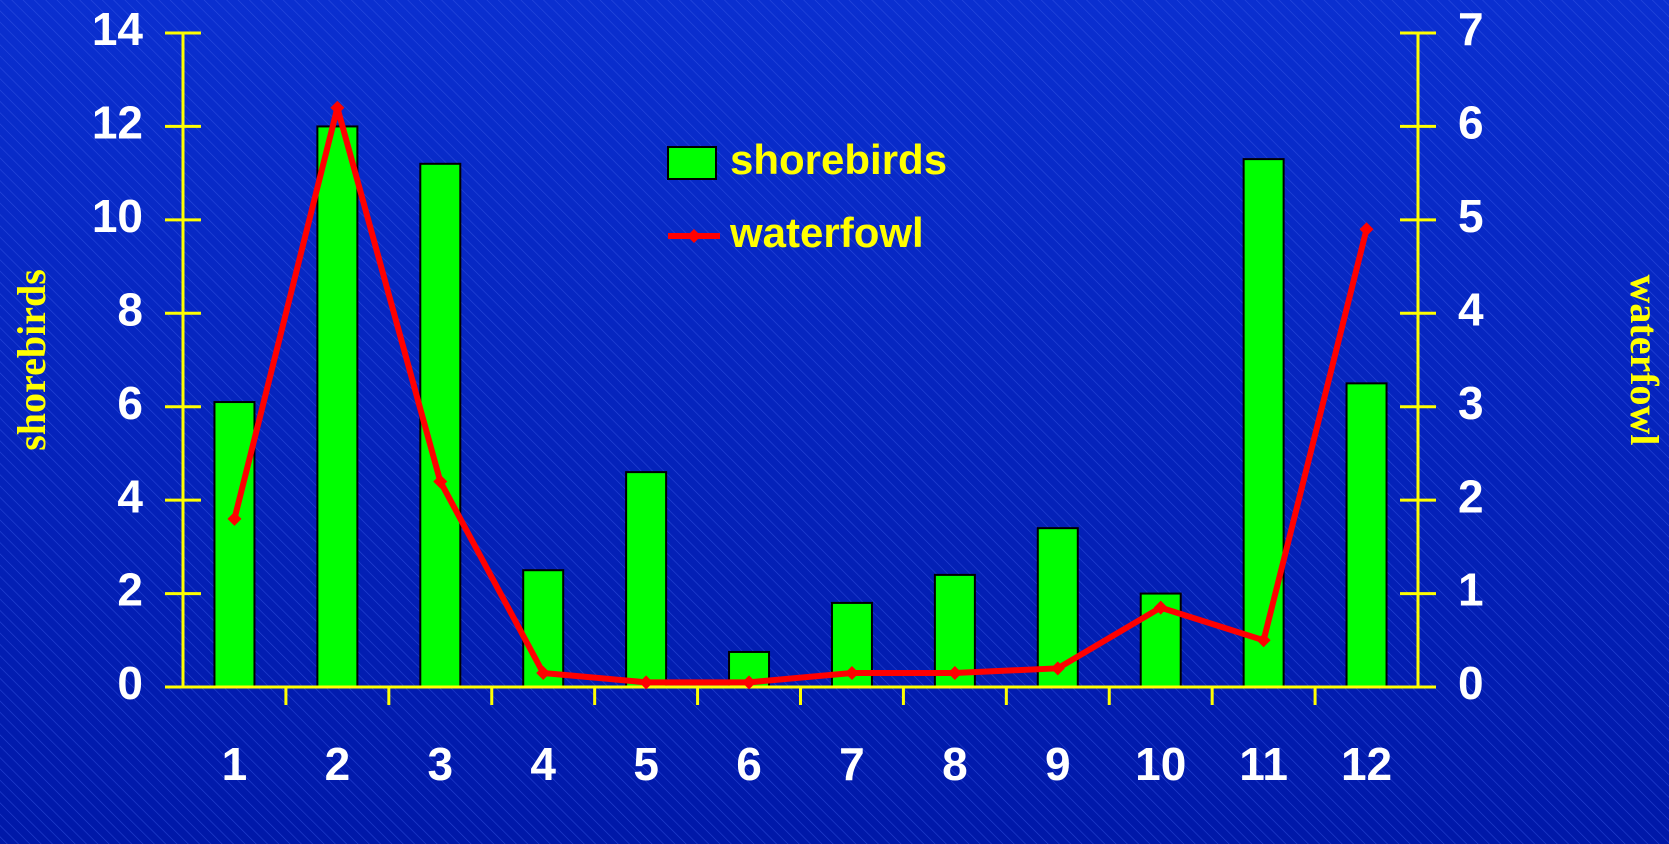 Image resolution: width=1669 pixels, height=844 pixels. What do you see at coordinates (118, 29) in the screenshot?
I see `y-tick-label: 14` at bounding box center [118, 29].